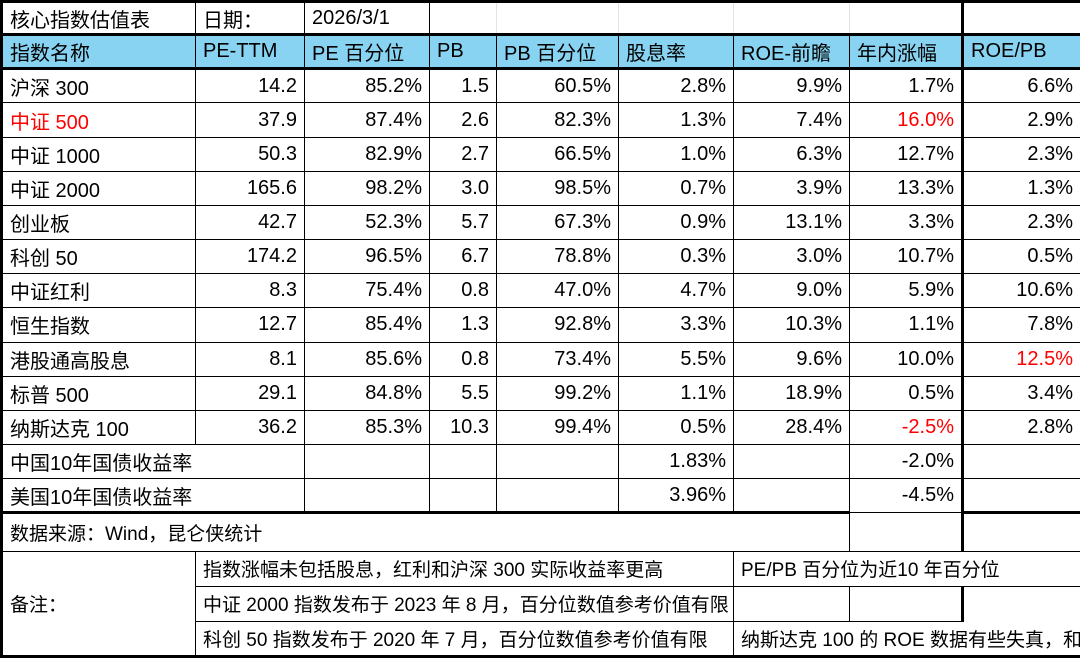 Image resolution: width=1080 pixels, height=658 pixels. I want to click on cell-div-yield: 5.5%, so click(676, 359).